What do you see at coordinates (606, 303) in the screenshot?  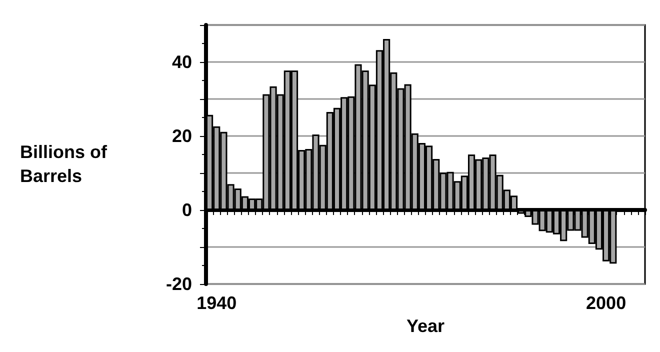 I see `x-tick-label: 2000` at bounding box center [606, 303].